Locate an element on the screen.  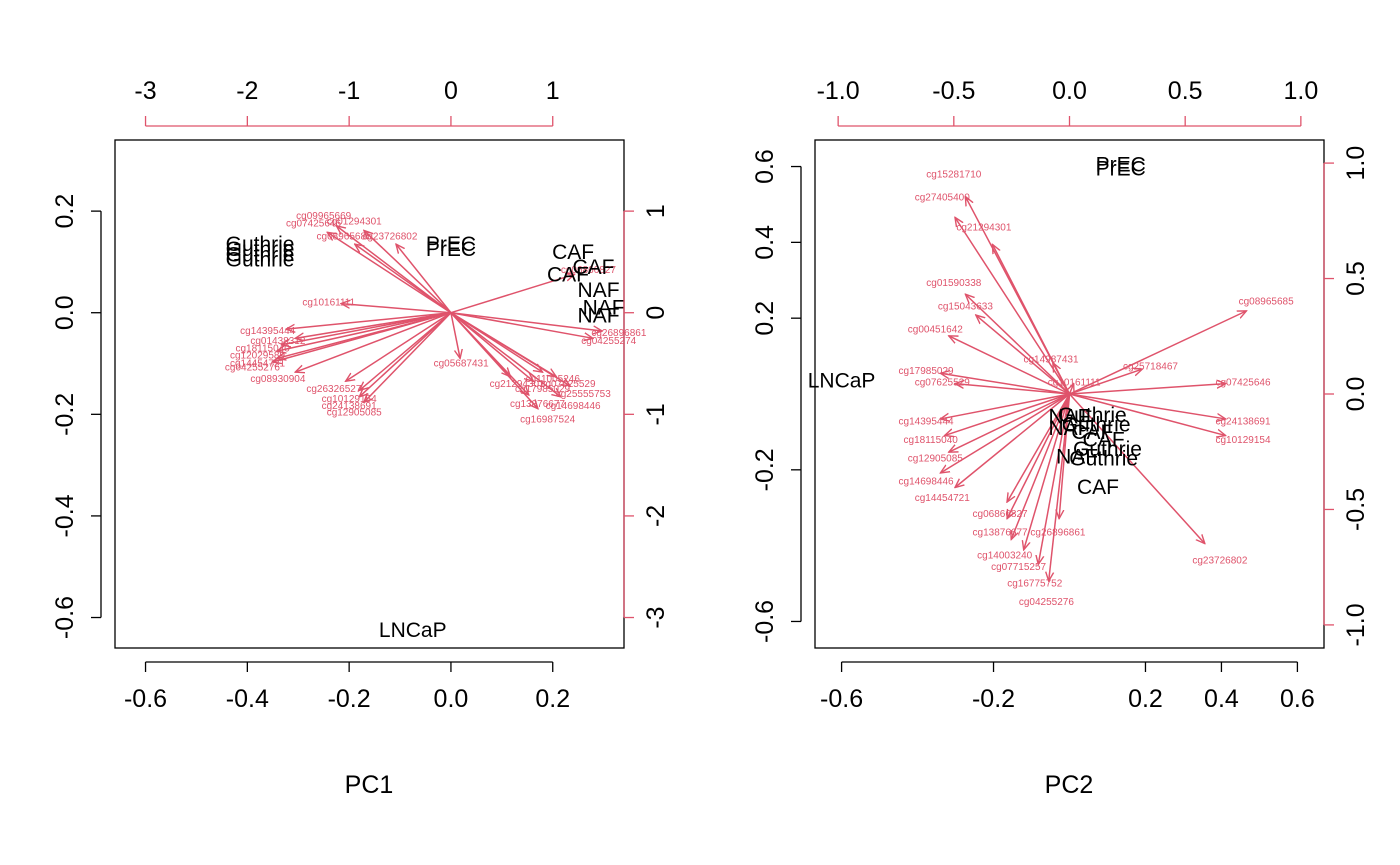
top-tick-label: 1.0 is located at coordinates (1300, 91).